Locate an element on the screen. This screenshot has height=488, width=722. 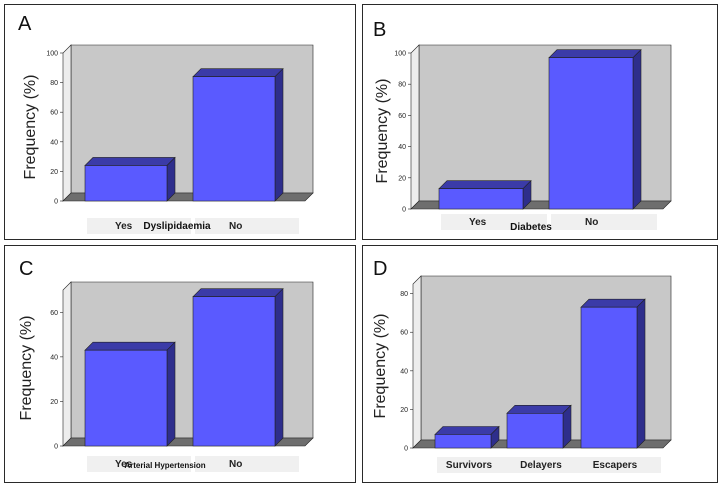
x-axis-title: Dyslipidaemia is located at coordinates (177, 226).